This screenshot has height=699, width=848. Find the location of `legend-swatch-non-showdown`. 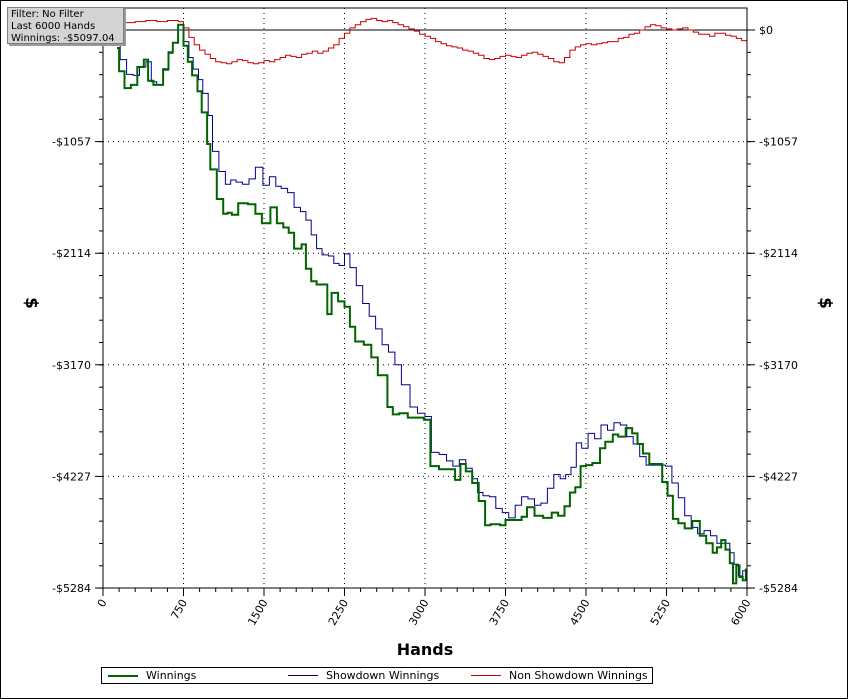

legend-swatch-non-showdown is located at coordinates (486, 675).